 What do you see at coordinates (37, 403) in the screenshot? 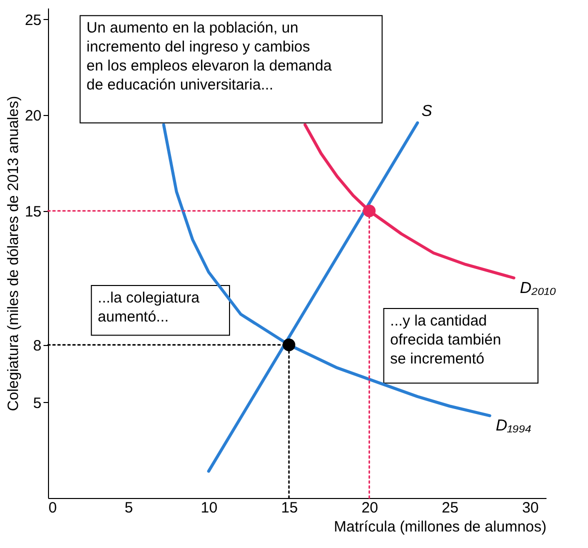
I see `y-tick-label: 5` at bounding box center [37, 403].